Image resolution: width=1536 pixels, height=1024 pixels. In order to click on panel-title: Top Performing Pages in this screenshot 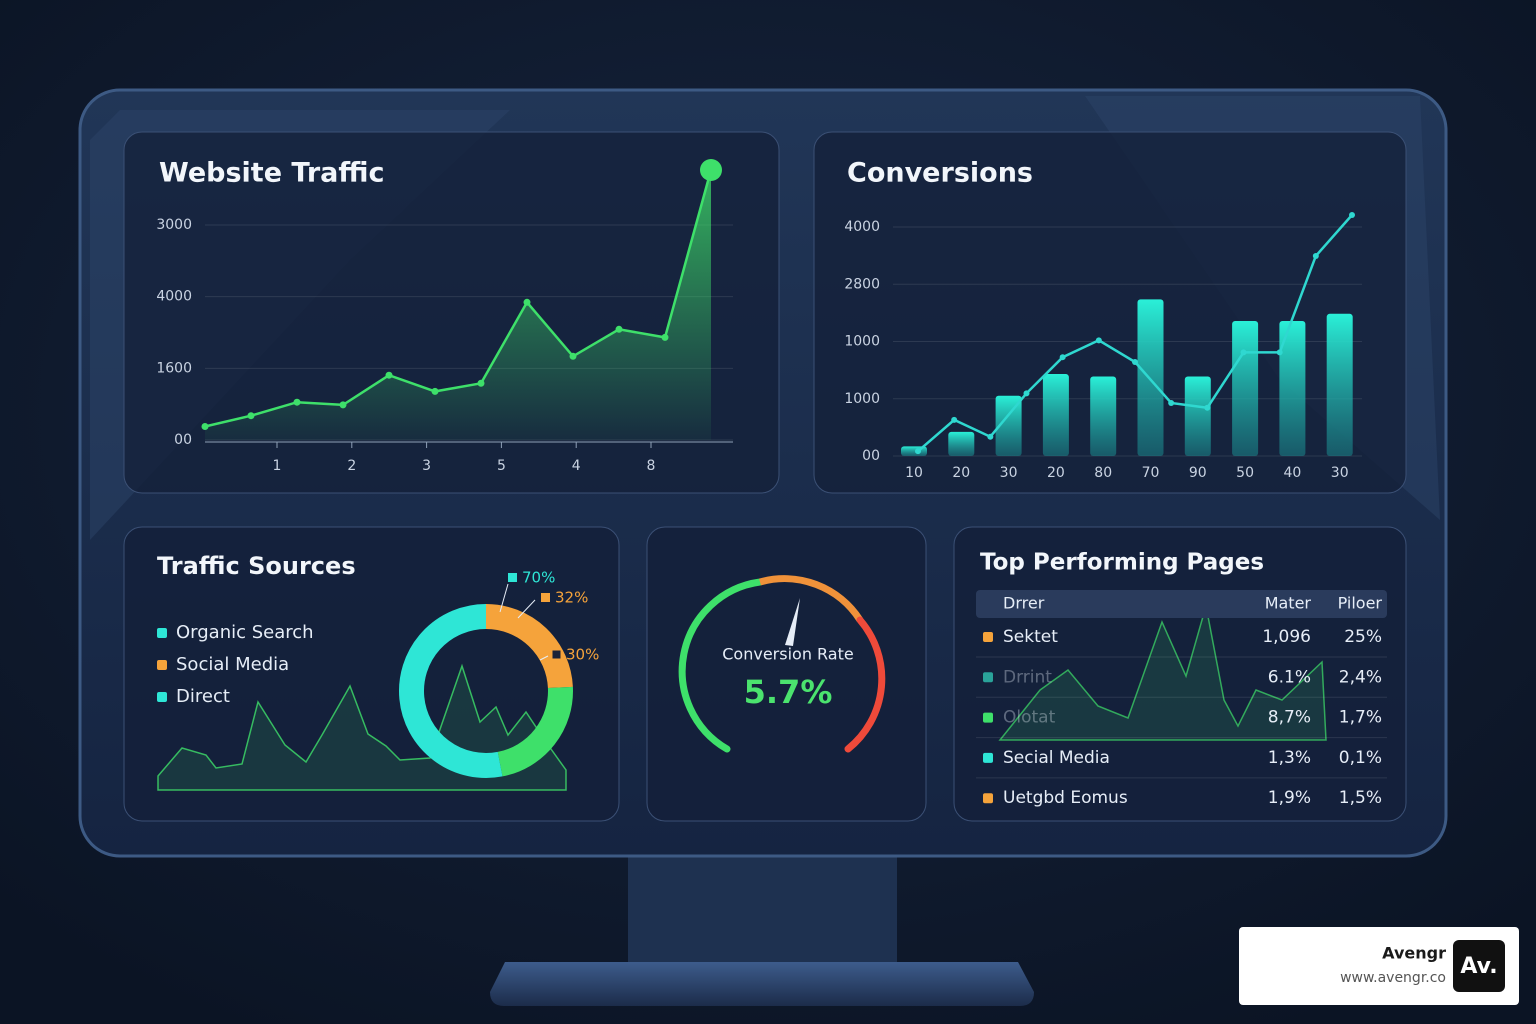, I will do `click(1122, 563)`.